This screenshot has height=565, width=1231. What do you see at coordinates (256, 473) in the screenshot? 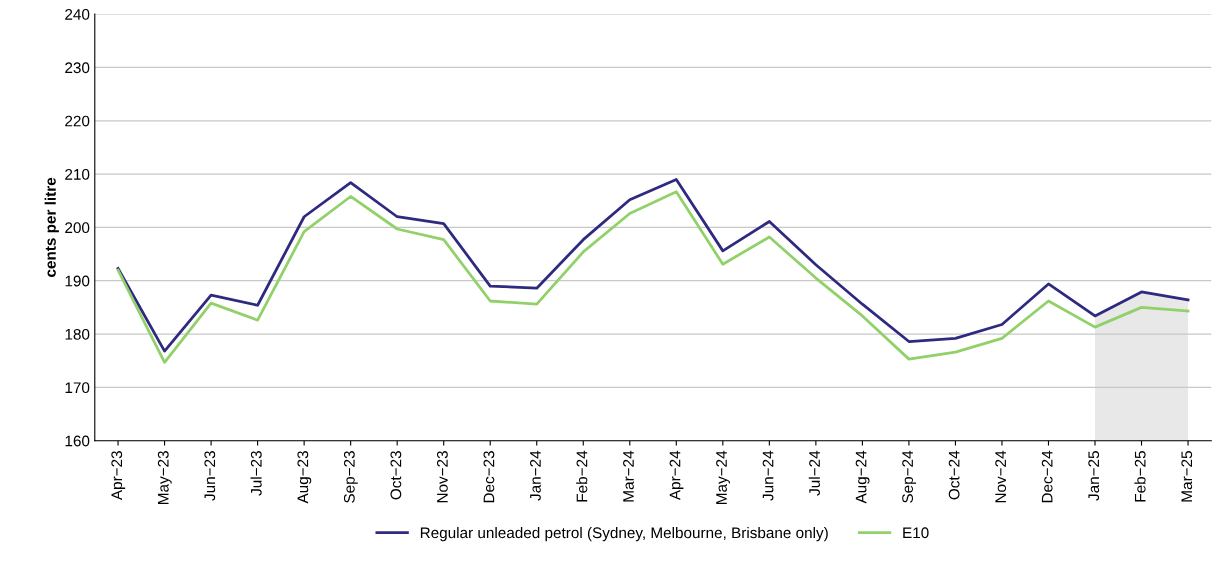
I see `x-tick-label: Jul−23` at bounding box center [256, 473].